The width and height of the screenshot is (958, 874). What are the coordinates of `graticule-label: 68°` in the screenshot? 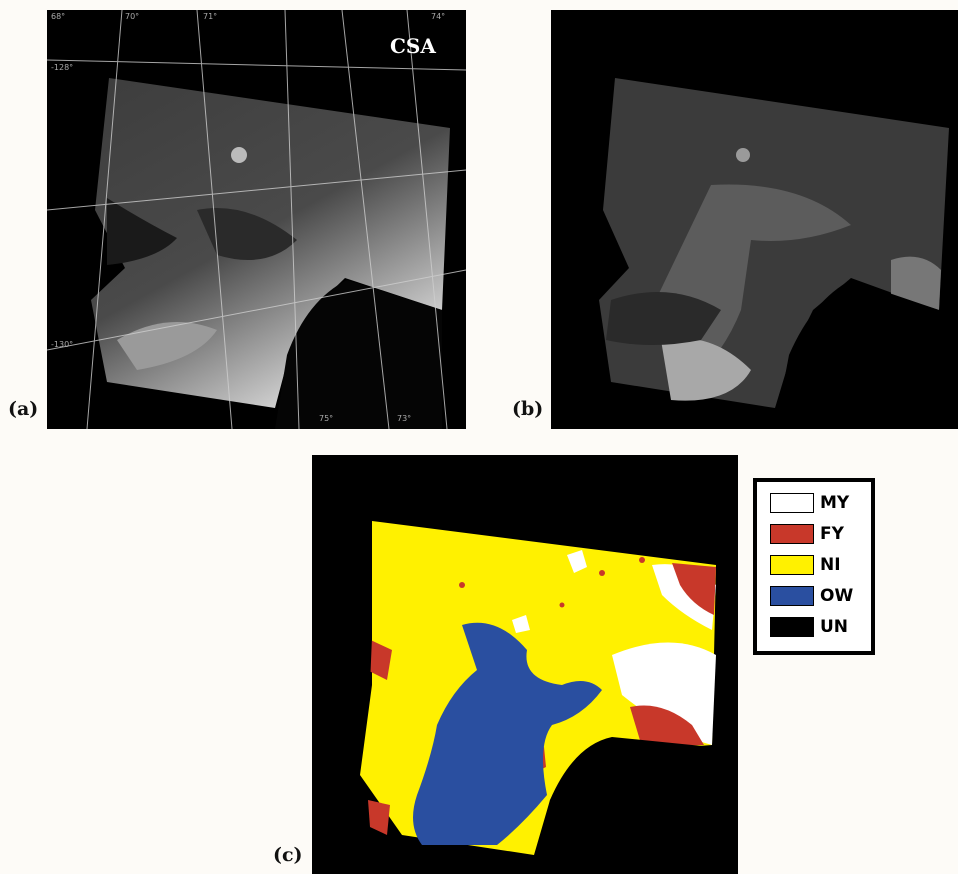 It's located at (58, 16).